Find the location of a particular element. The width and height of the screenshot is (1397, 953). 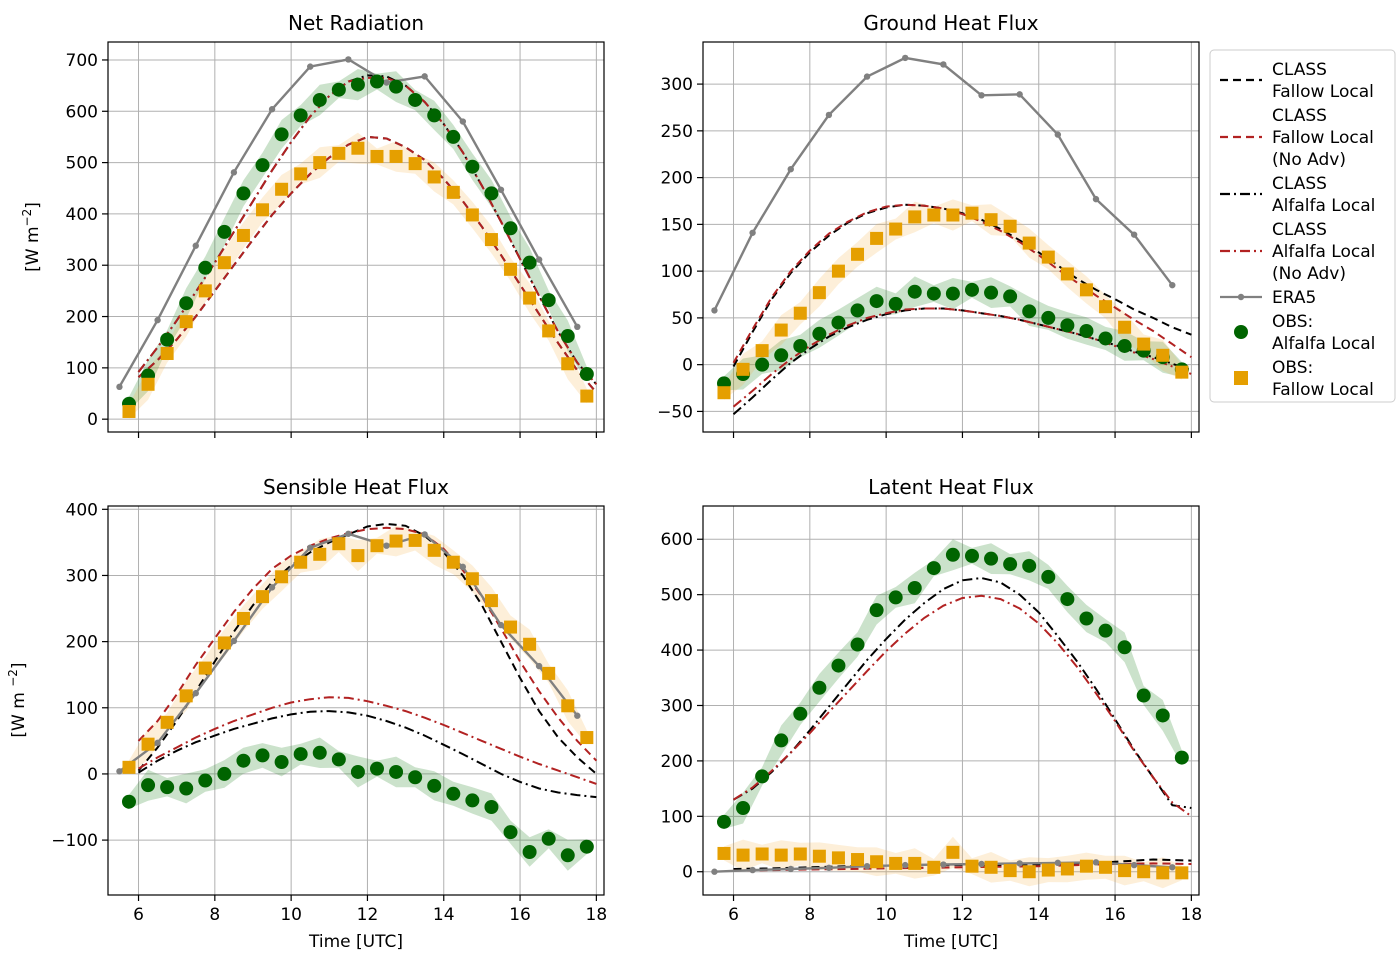

series-line-era5 is located at coordinates (348, 652).